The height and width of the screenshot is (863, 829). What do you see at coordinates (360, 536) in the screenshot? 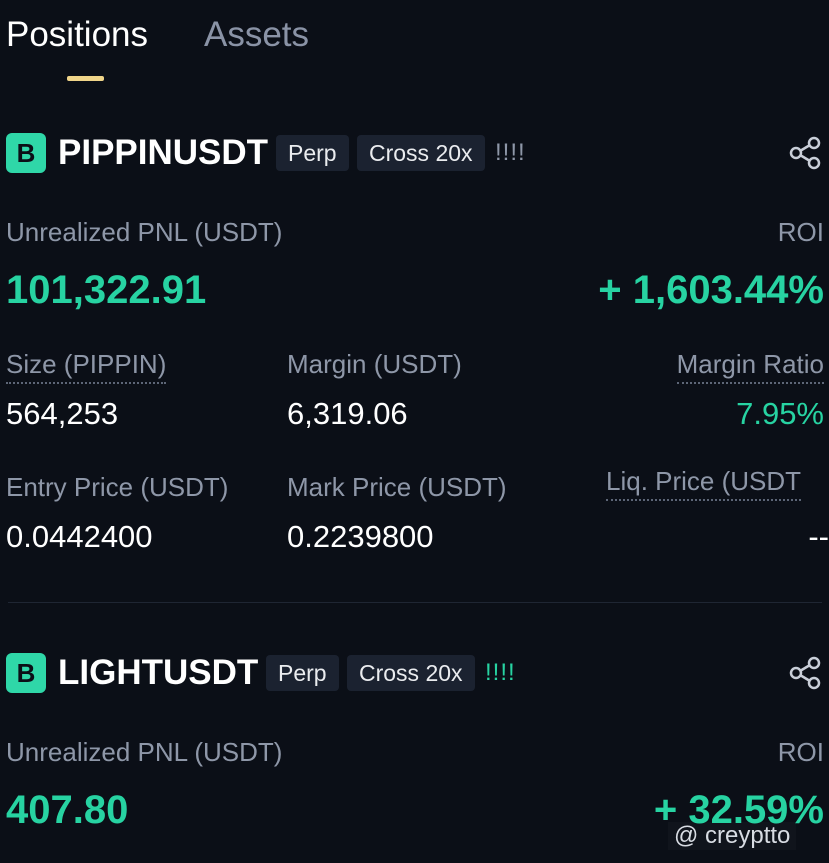
I see `field-value: 0.2239800` at bounding box center [360, 536].